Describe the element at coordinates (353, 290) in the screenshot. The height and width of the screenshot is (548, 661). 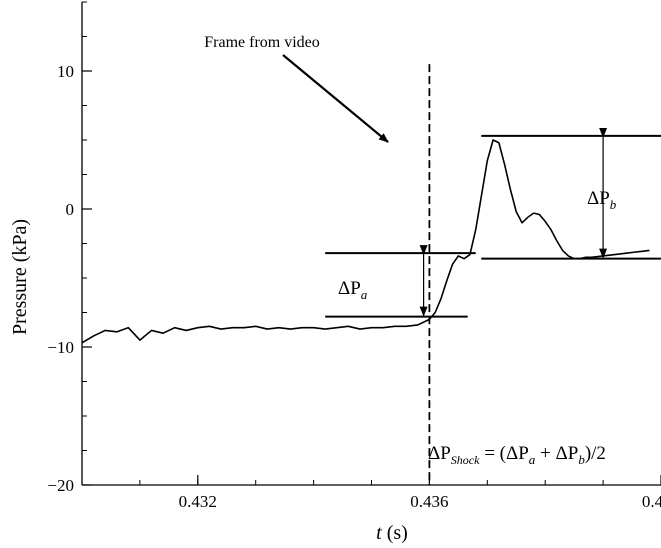
I see `delta-pa-label: ΔPa` at that location.